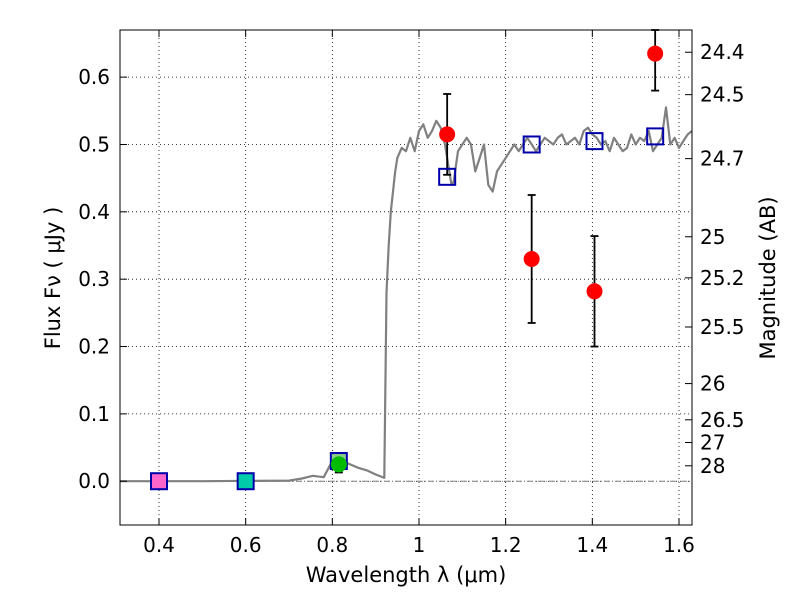 The width and height of the screenshot is (800, 604). I want to click on x-tick-label: 1.6, so click(679, 545).